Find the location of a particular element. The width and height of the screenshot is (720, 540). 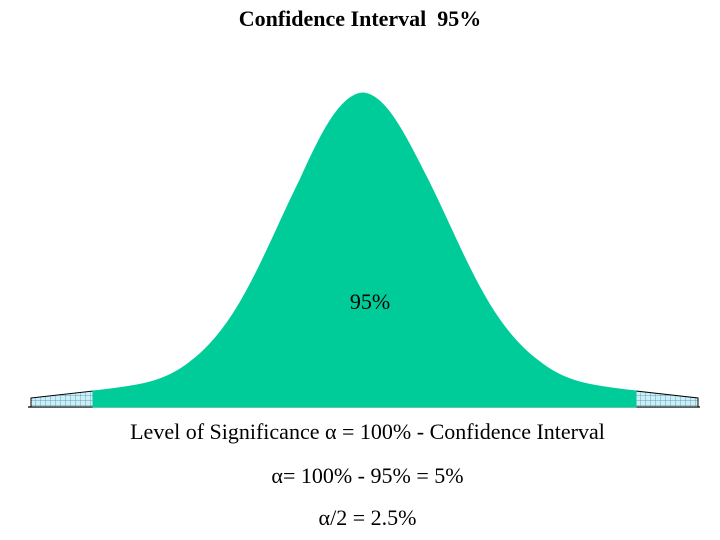

significance-prefix: Level of Significance is located at coordinates (227, 431).